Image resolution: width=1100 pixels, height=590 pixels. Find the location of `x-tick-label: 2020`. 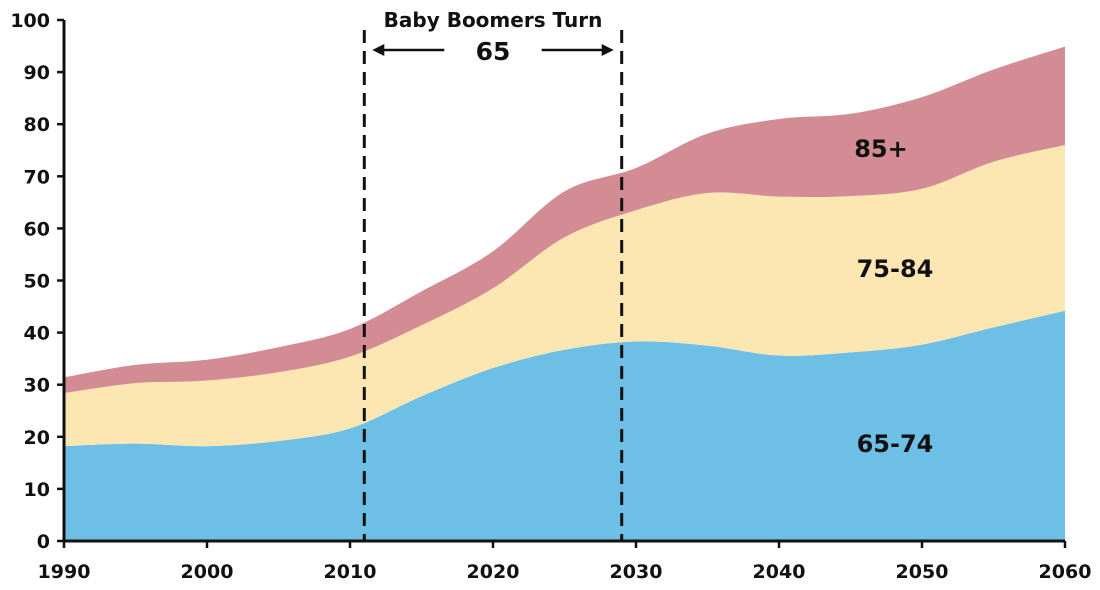

x-tick-label: 2020 is located at coordinates (493, 572).